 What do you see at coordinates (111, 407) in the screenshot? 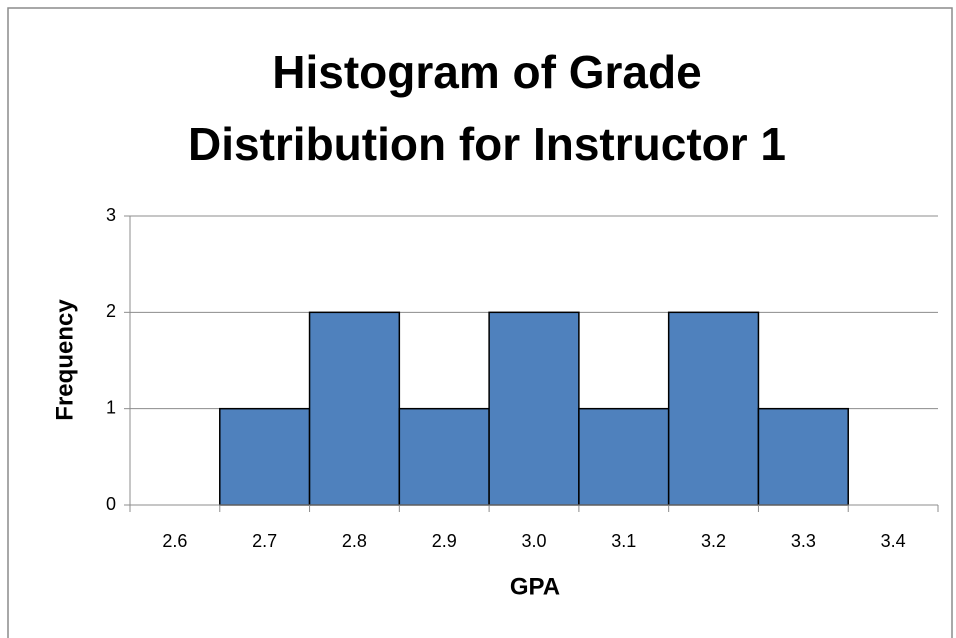
I see `y-tick-label: 1` at bounding box center [111, 407].